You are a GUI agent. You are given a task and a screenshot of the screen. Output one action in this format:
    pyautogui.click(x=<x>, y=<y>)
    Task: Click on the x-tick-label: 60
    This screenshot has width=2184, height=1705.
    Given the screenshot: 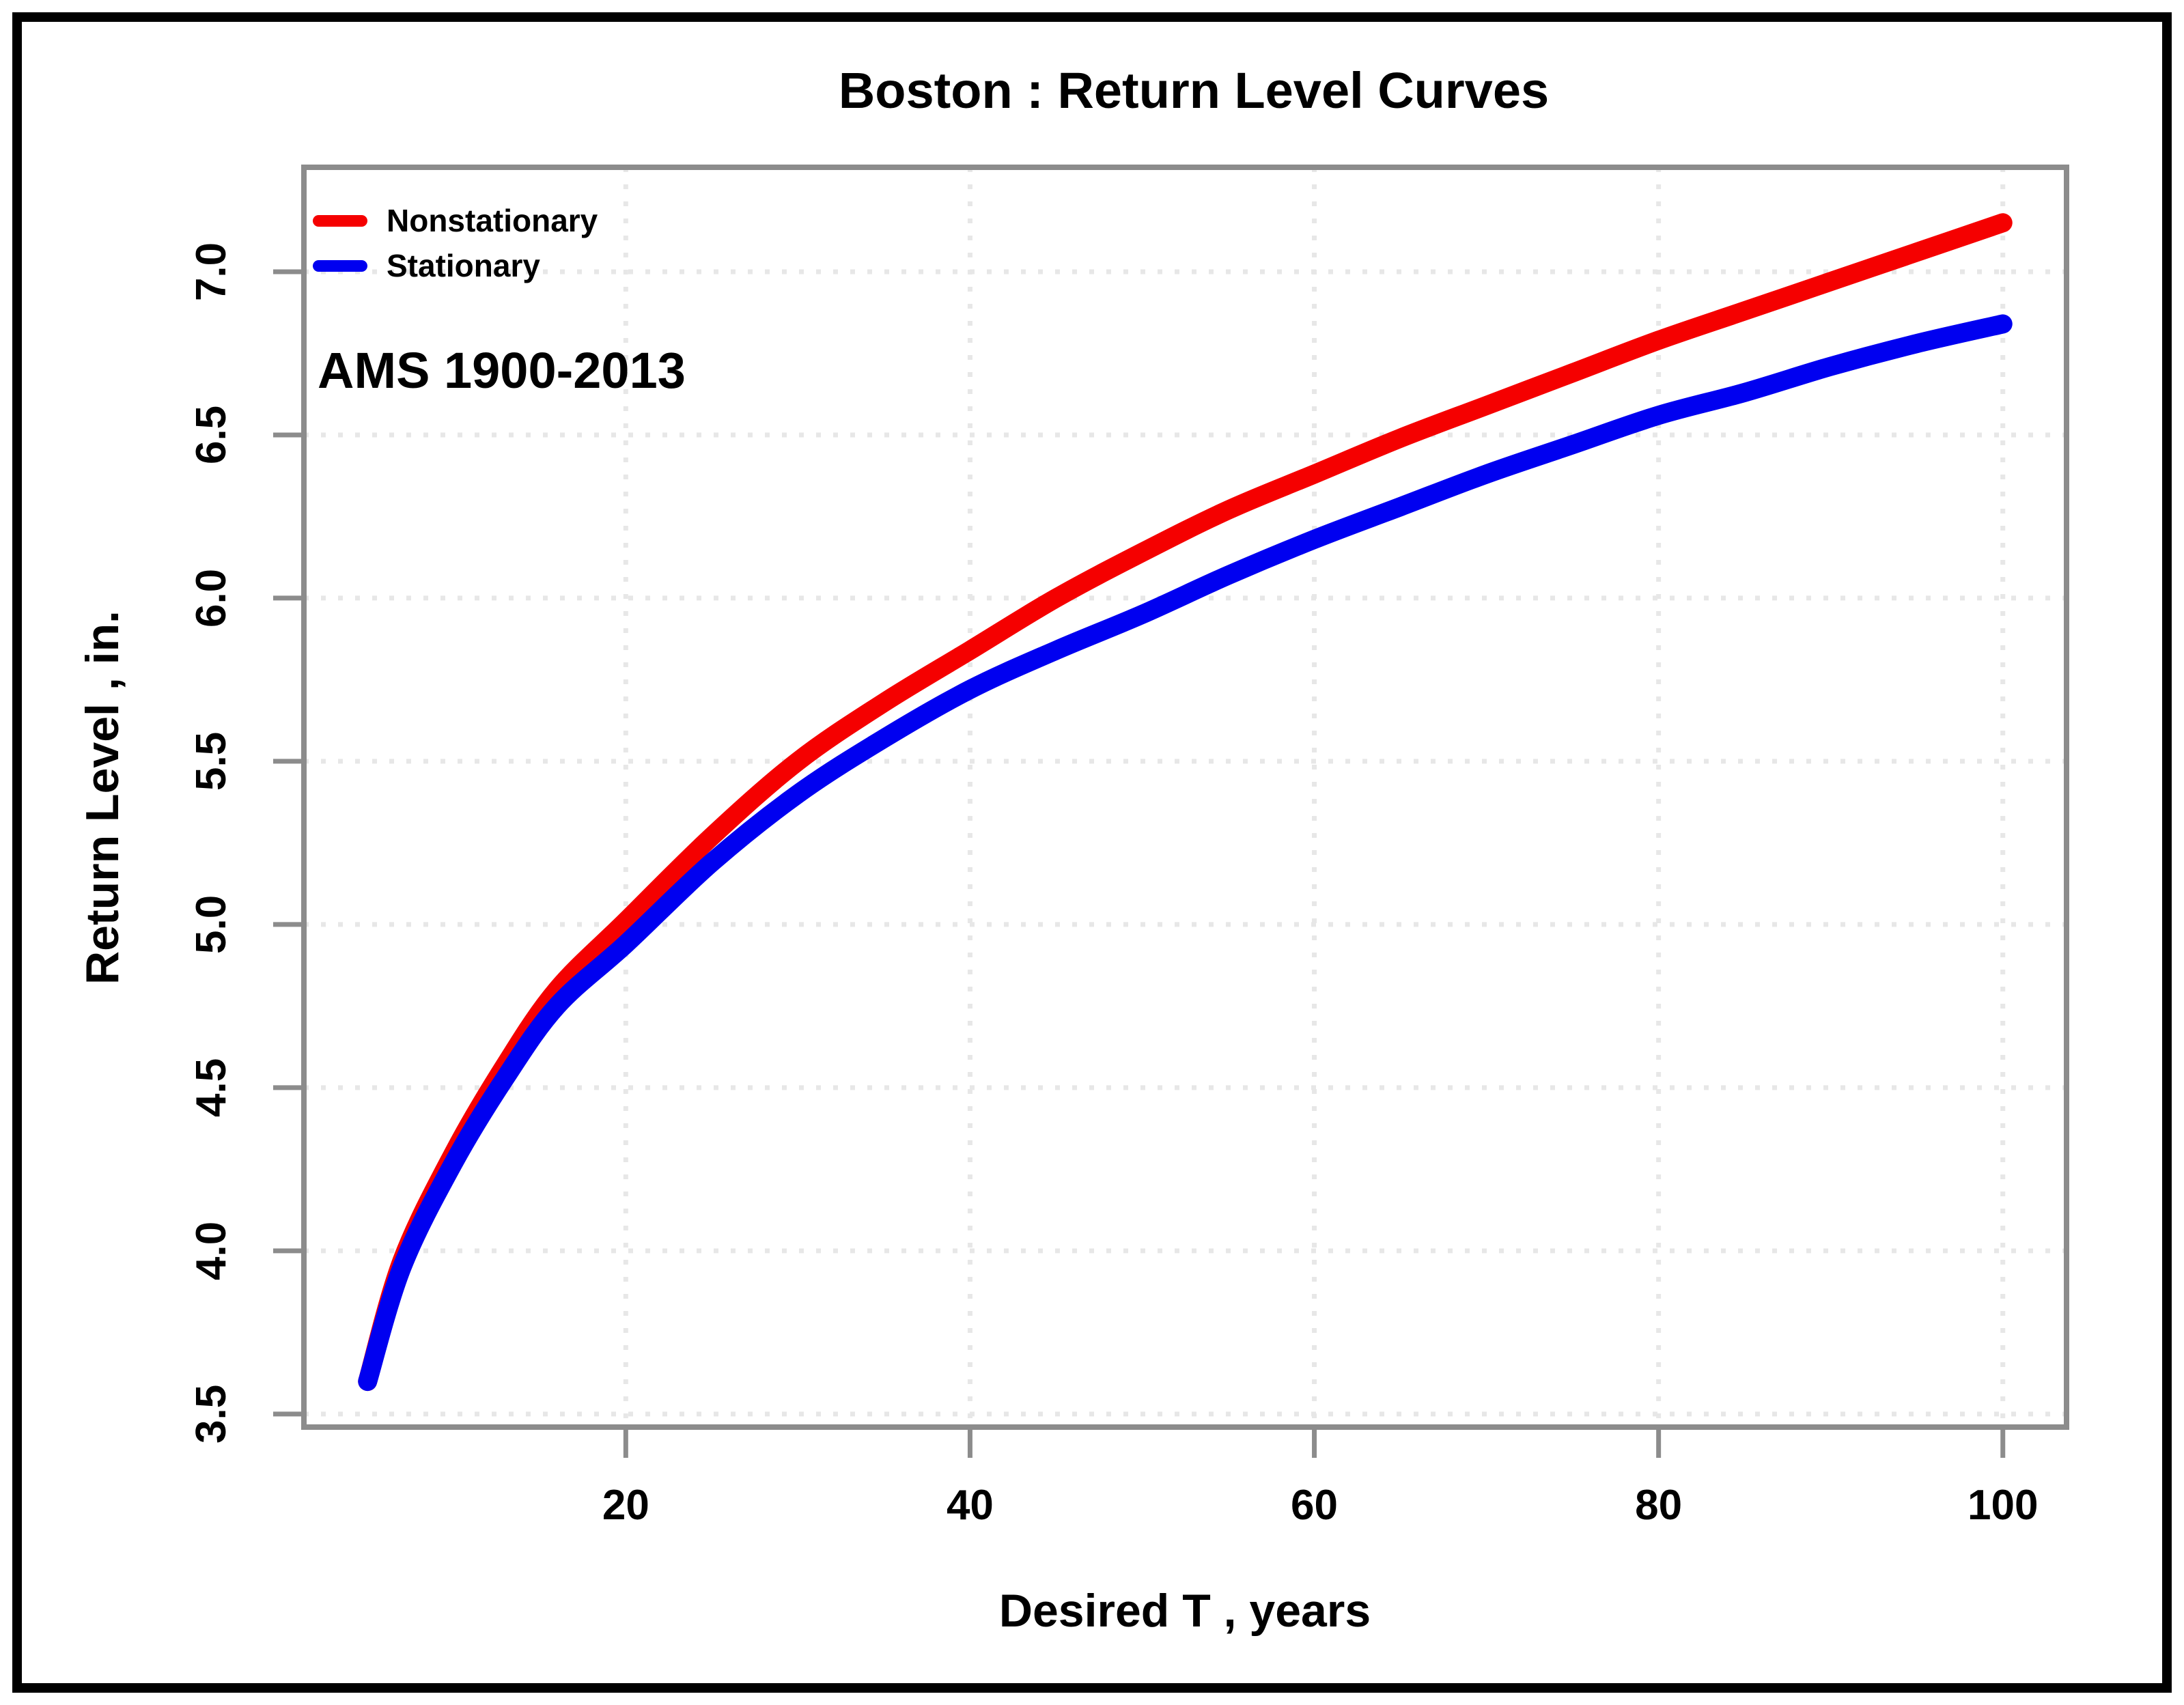 What is the action you would take?
    pyautogui.click(x=1314, y=1505)
    